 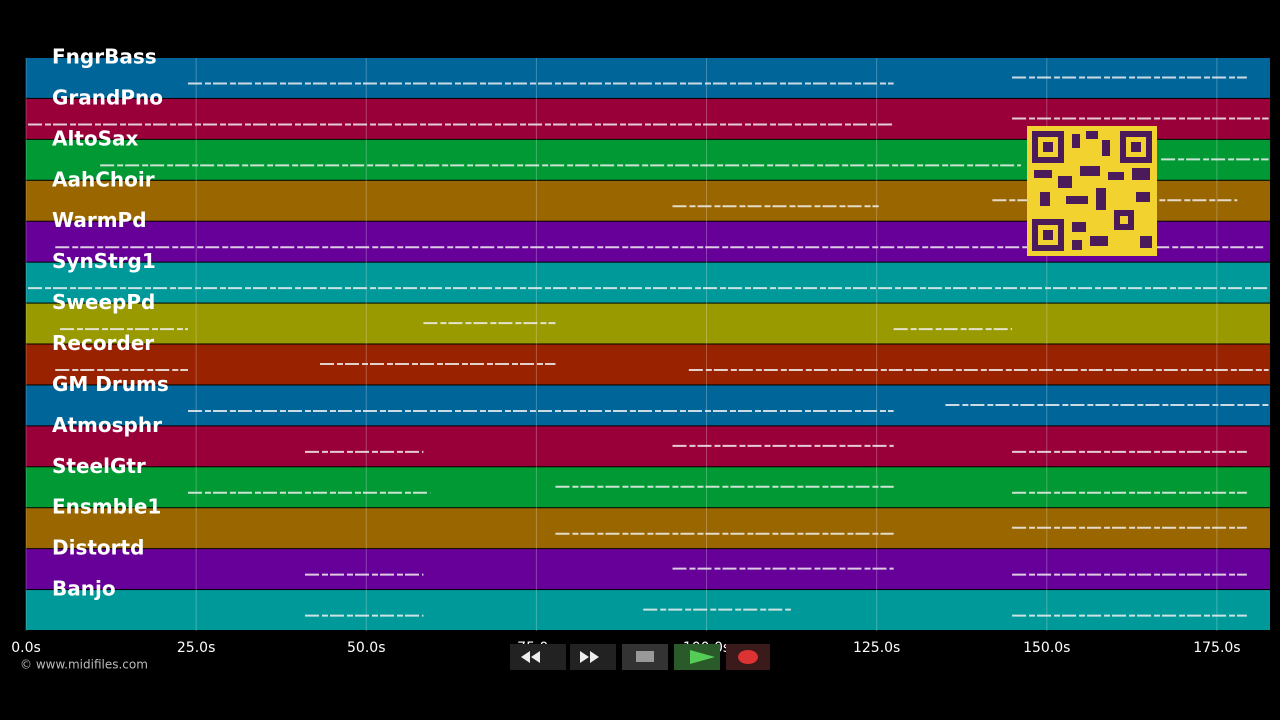 I want to click on track-name: Recorder, so click(x=103, y=343).